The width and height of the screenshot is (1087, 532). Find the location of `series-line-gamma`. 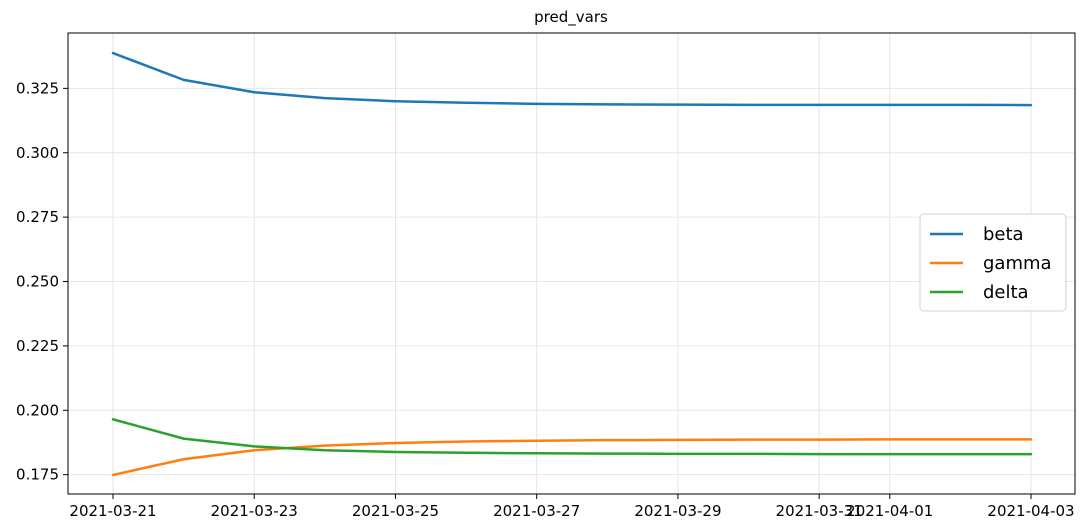

series-line-gamma is located at coordinates (572, 457).